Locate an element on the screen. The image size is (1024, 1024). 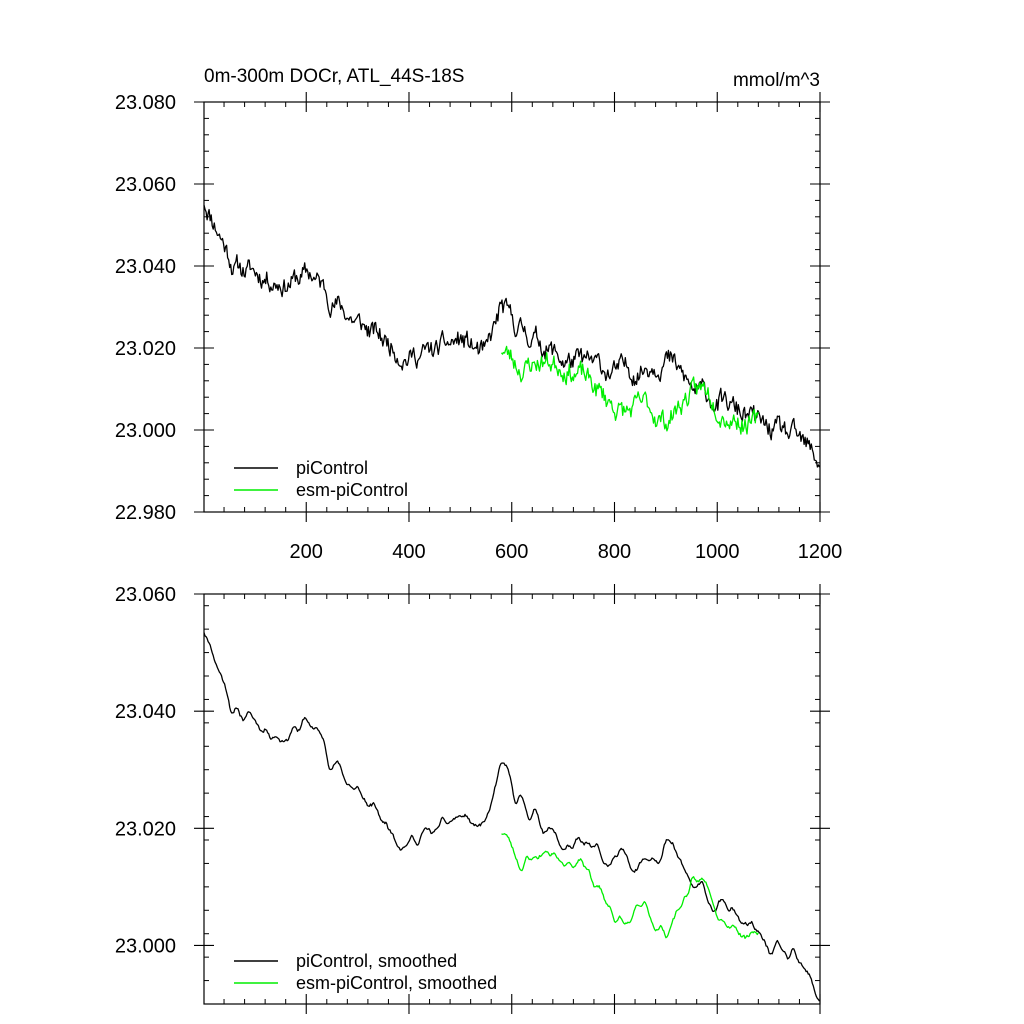
x-tick-label: 600 is located at coordinates (511, 552).